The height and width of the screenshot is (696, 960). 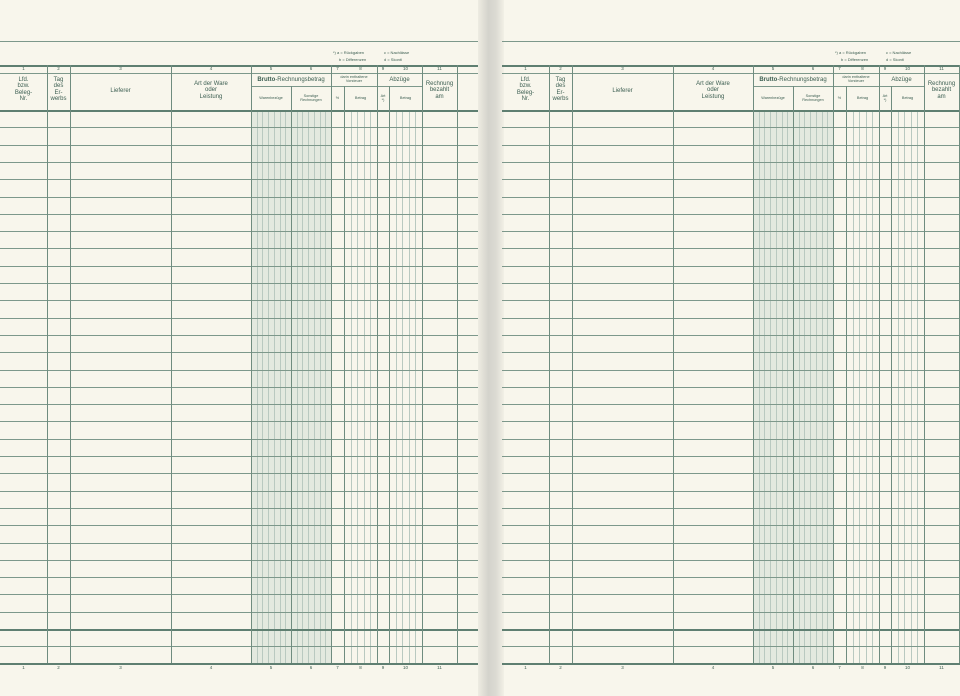 I want to click on footer-column-number: 8, so click(x=862, y=667).